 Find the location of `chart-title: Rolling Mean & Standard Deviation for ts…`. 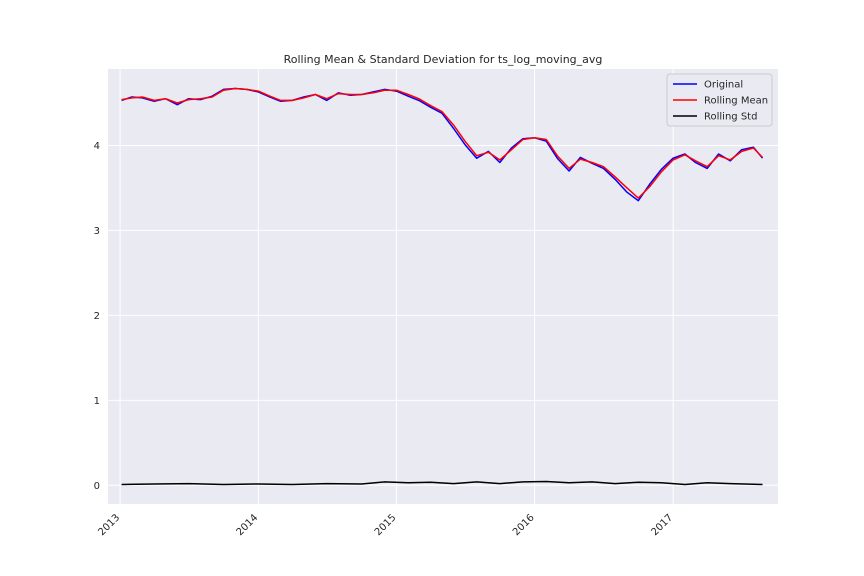

chart-title: Rolling Mean & Standard Deviation for ts… is located at coordinates (443, 59).